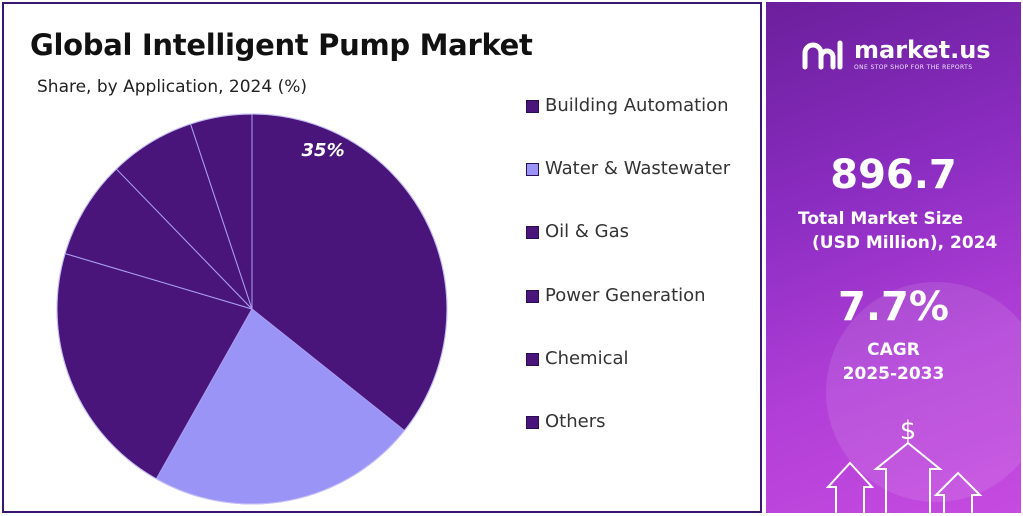 The image size is (1023, 516). I want to click on chart-subtitle: Share, by Application, 2024 (%), so click(172, 87).